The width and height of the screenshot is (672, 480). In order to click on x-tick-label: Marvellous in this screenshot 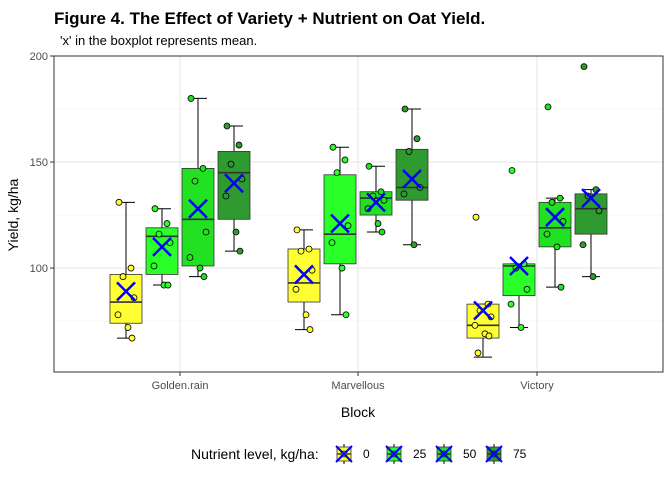, I will do `click(358, 386)`.